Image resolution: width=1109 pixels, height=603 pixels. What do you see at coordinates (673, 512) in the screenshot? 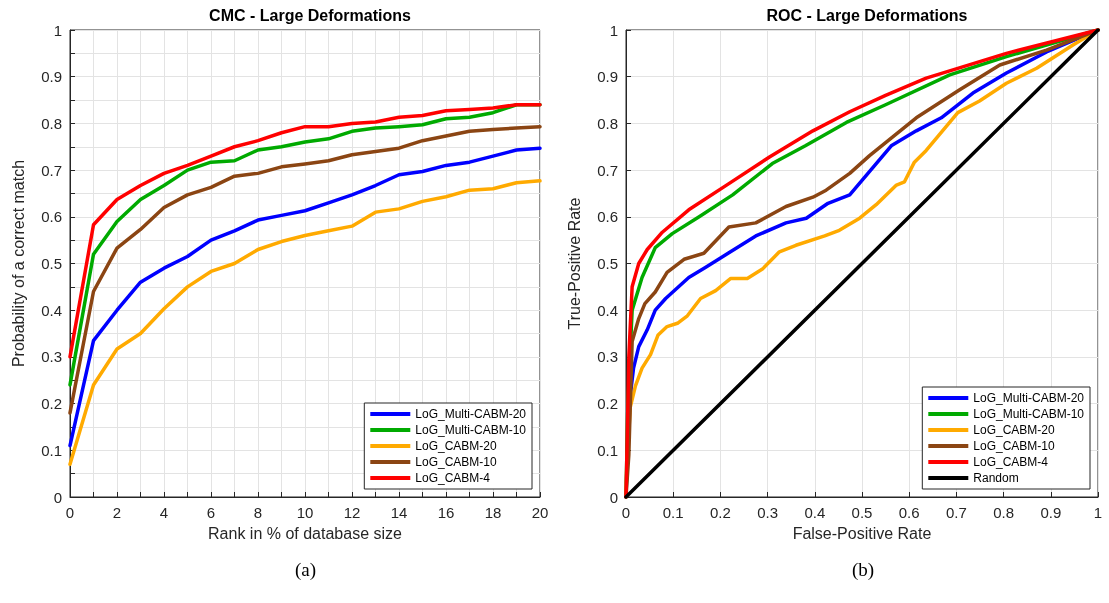
I see `x-tick-label: 0.1` at bounding box center [673, 512].